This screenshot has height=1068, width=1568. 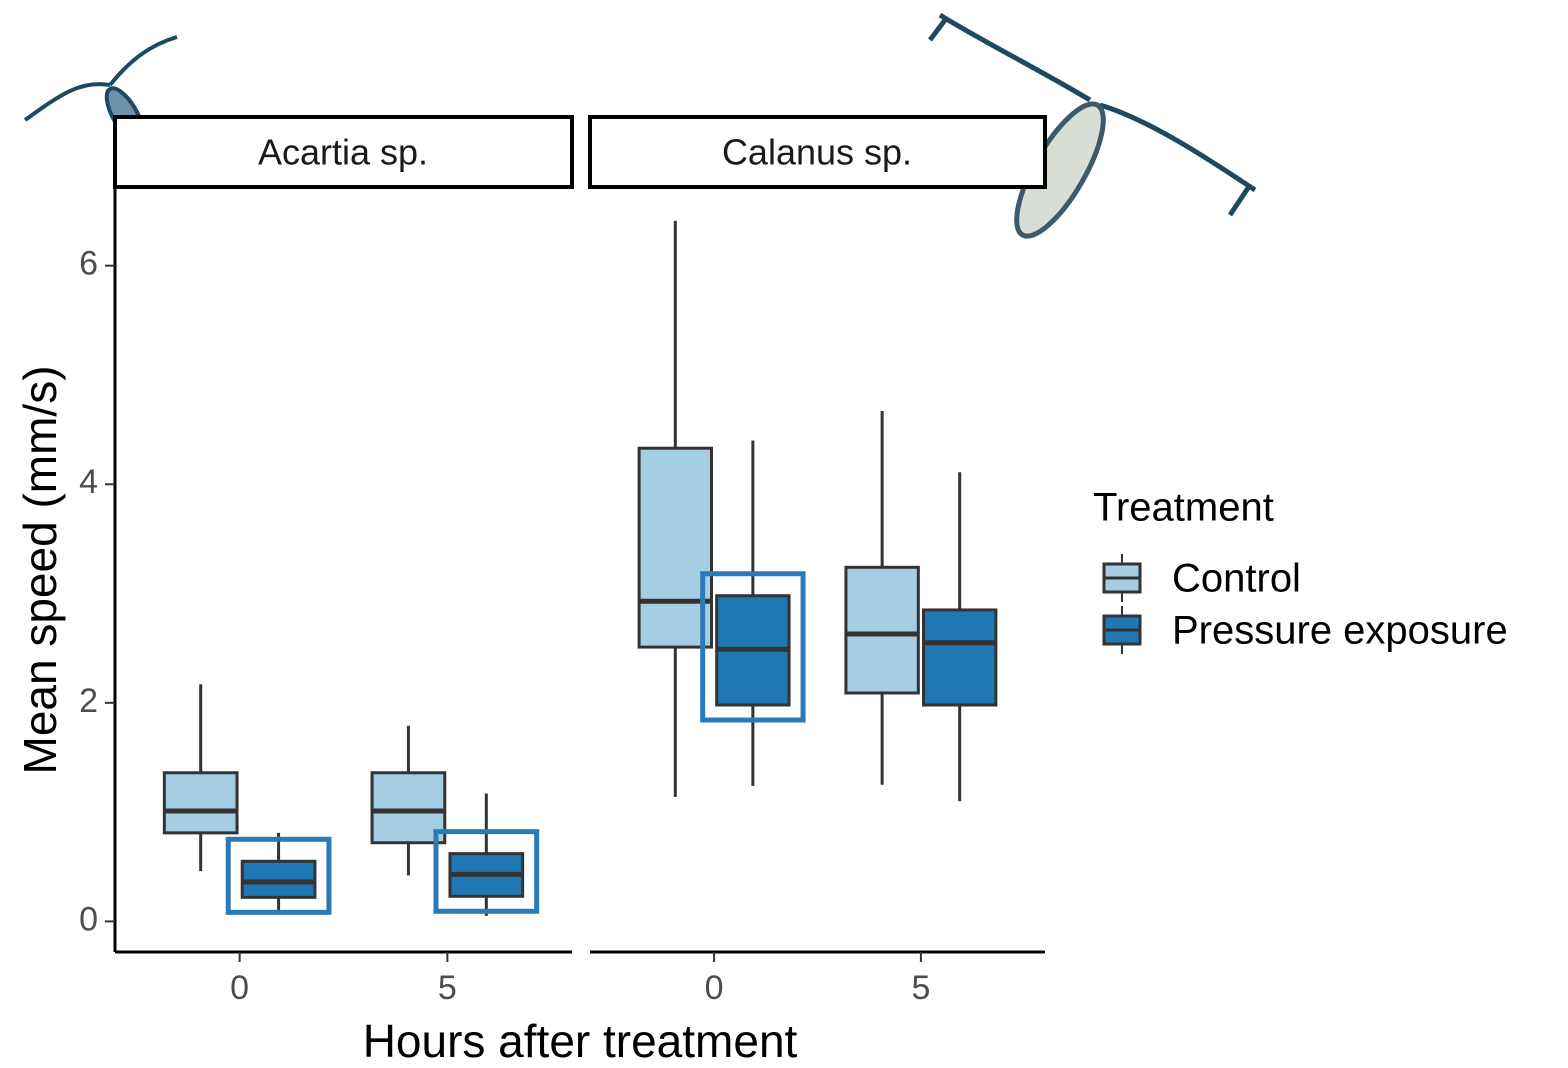 I want to click on copepod-illustration, so click(x=1092, y=125).